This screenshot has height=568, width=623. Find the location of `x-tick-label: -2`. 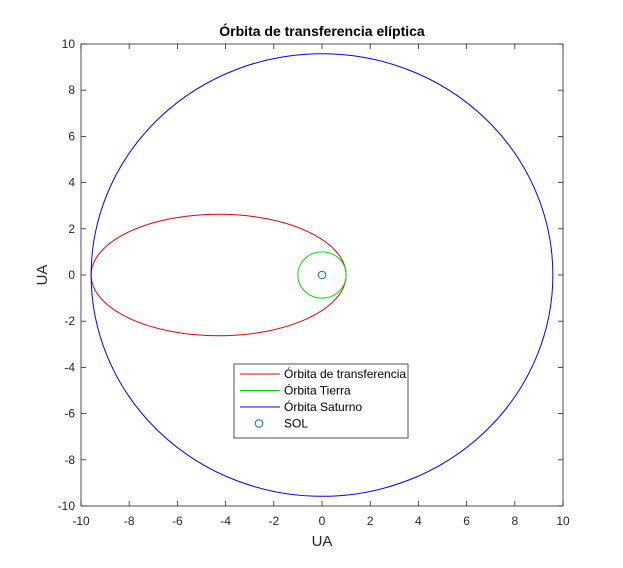

x-tick-label: -2 is located at coordinates (273, 521).